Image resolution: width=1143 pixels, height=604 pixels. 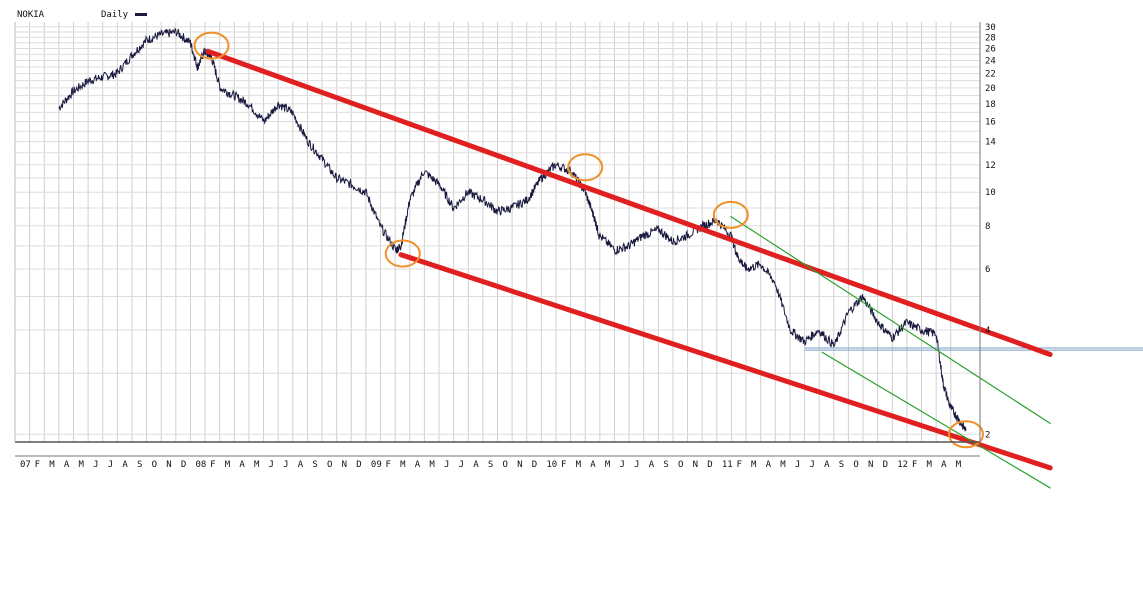 I want to click on x-tick-label: 11, so click(x=727, y=465).